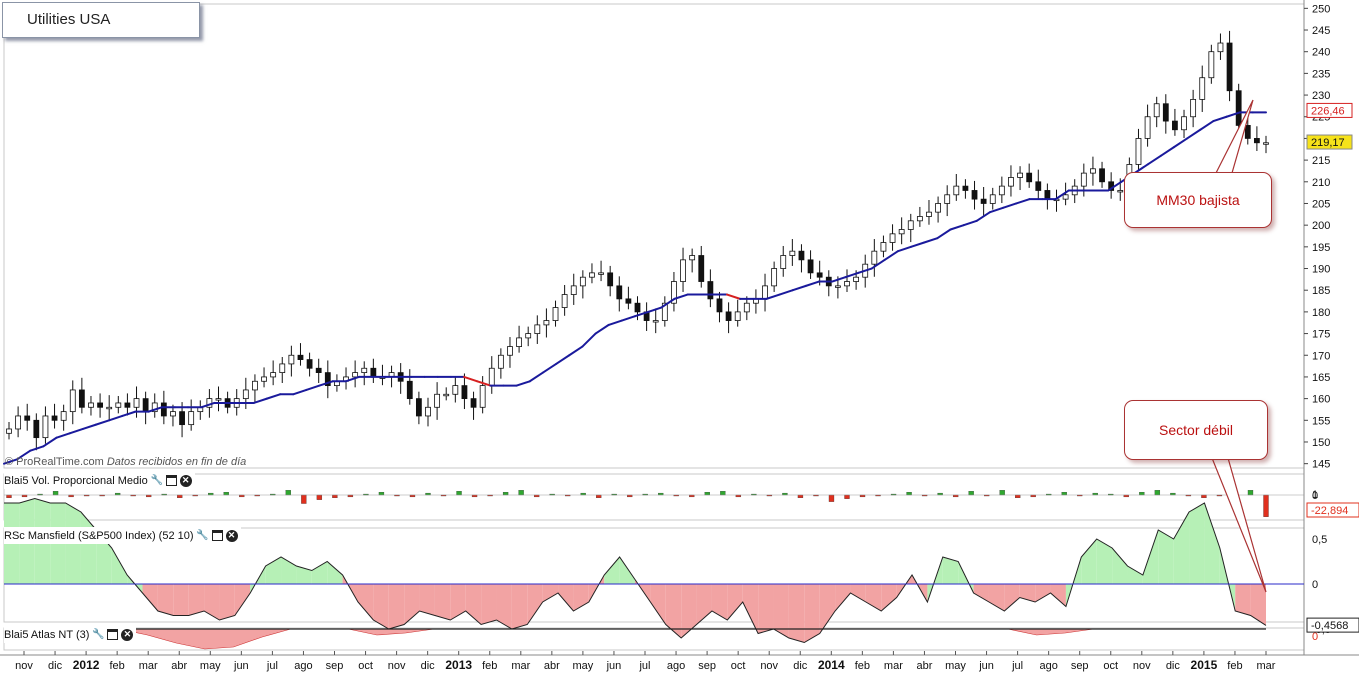  Describe the element at coordinates (1321, 378) in the screenshot. I see `y-tick-label: 165` at that location.